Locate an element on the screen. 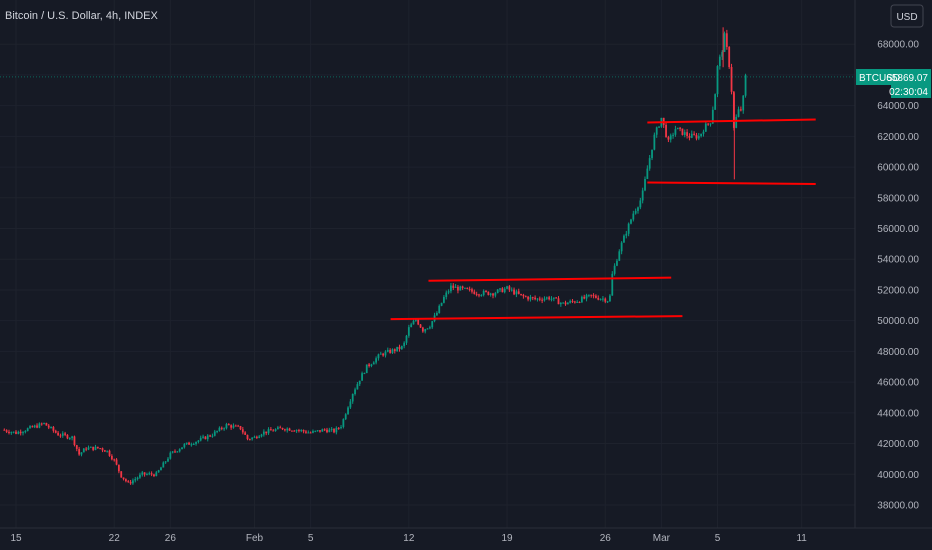  x-tick-label: 26 is located at coordinates (171, 538).